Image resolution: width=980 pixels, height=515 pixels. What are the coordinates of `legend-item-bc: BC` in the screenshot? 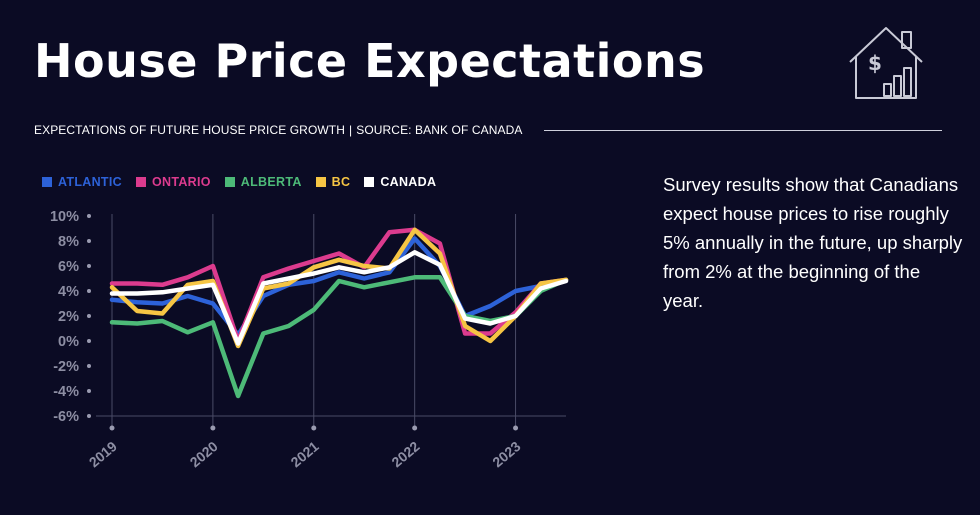 It's located at (333, 182).